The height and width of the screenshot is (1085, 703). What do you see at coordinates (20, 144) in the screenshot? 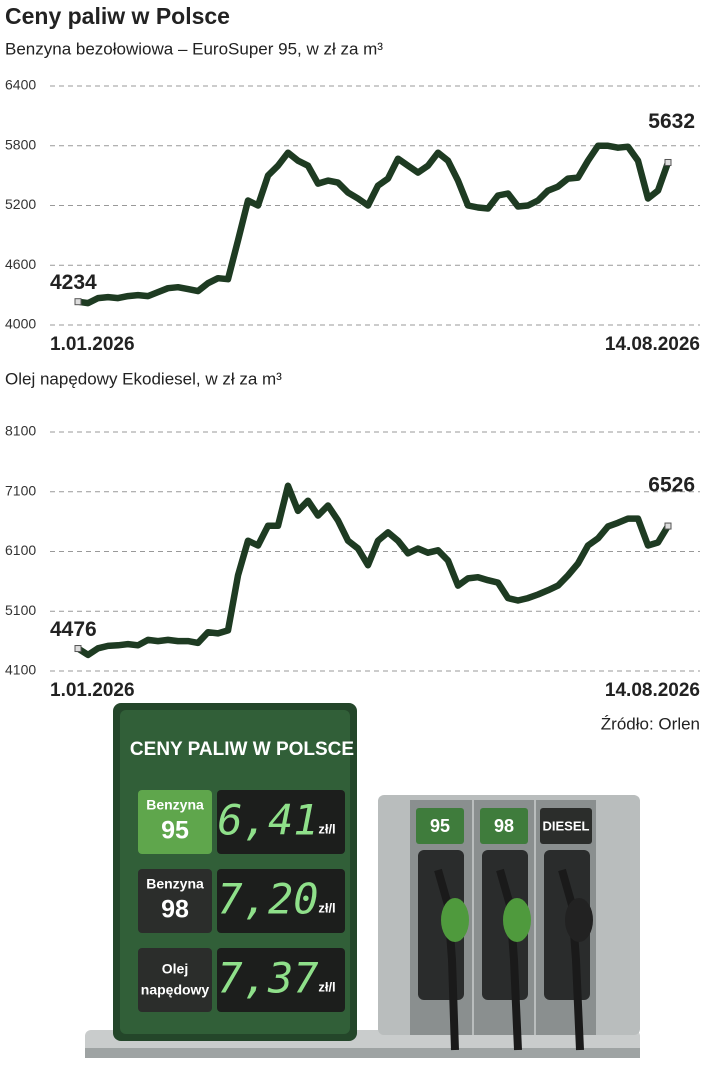
I see `y-tick-label: 5800` at bounding box center [20, 144].